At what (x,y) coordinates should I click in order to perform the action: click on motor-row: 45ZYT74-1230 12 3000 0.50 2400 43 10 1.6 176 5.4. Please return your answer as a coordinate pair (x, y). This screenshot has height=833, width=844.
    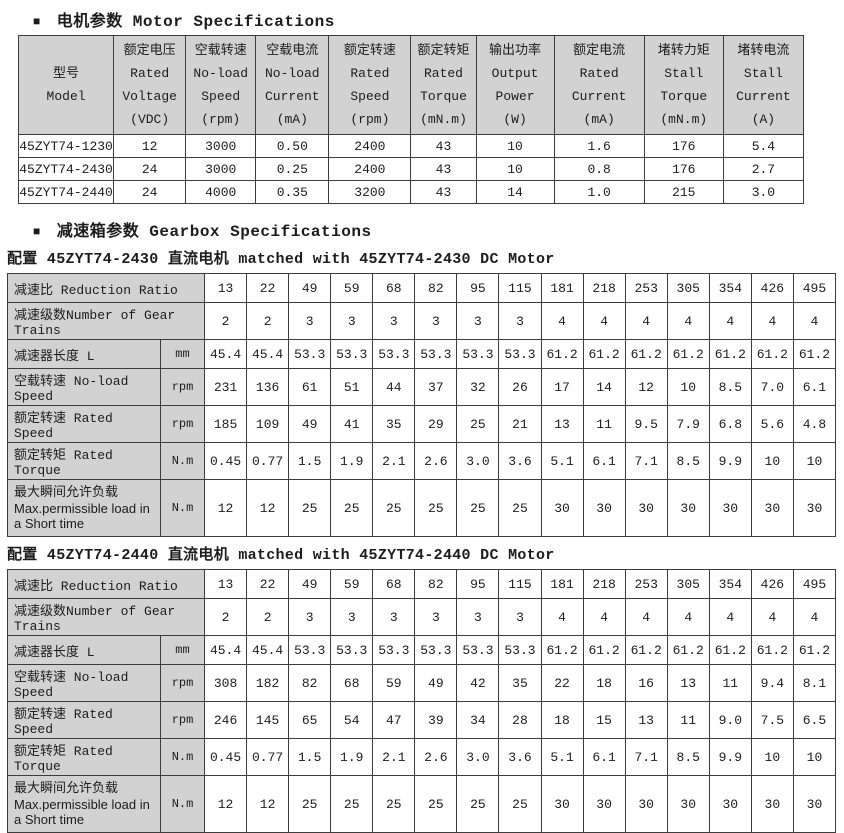
    Looking at the image, I should click on (411, 146).